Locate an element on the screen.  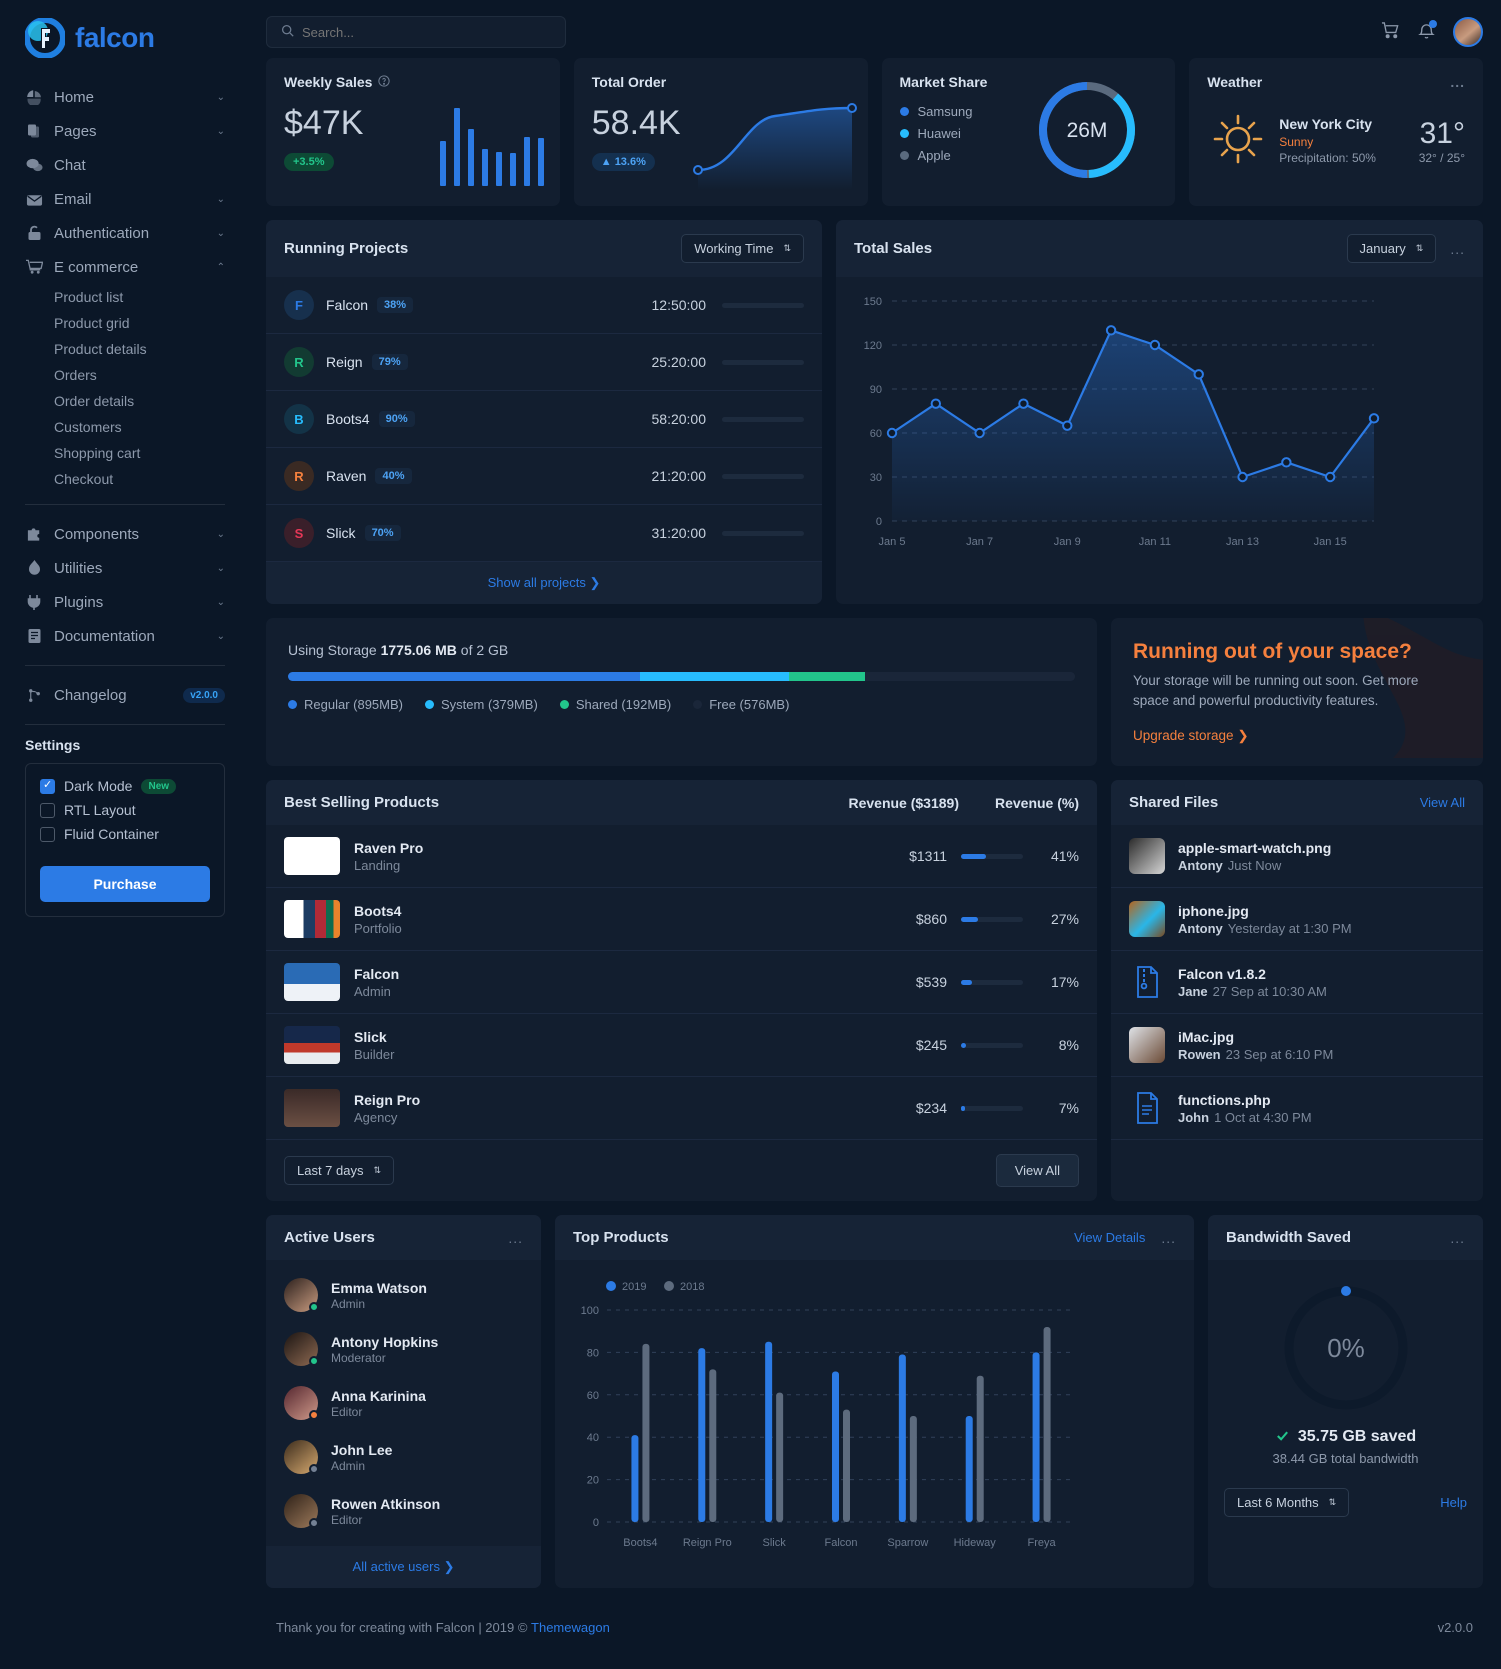
sidebar-subitem-product list: Product list is located at coordinates (89, 297).